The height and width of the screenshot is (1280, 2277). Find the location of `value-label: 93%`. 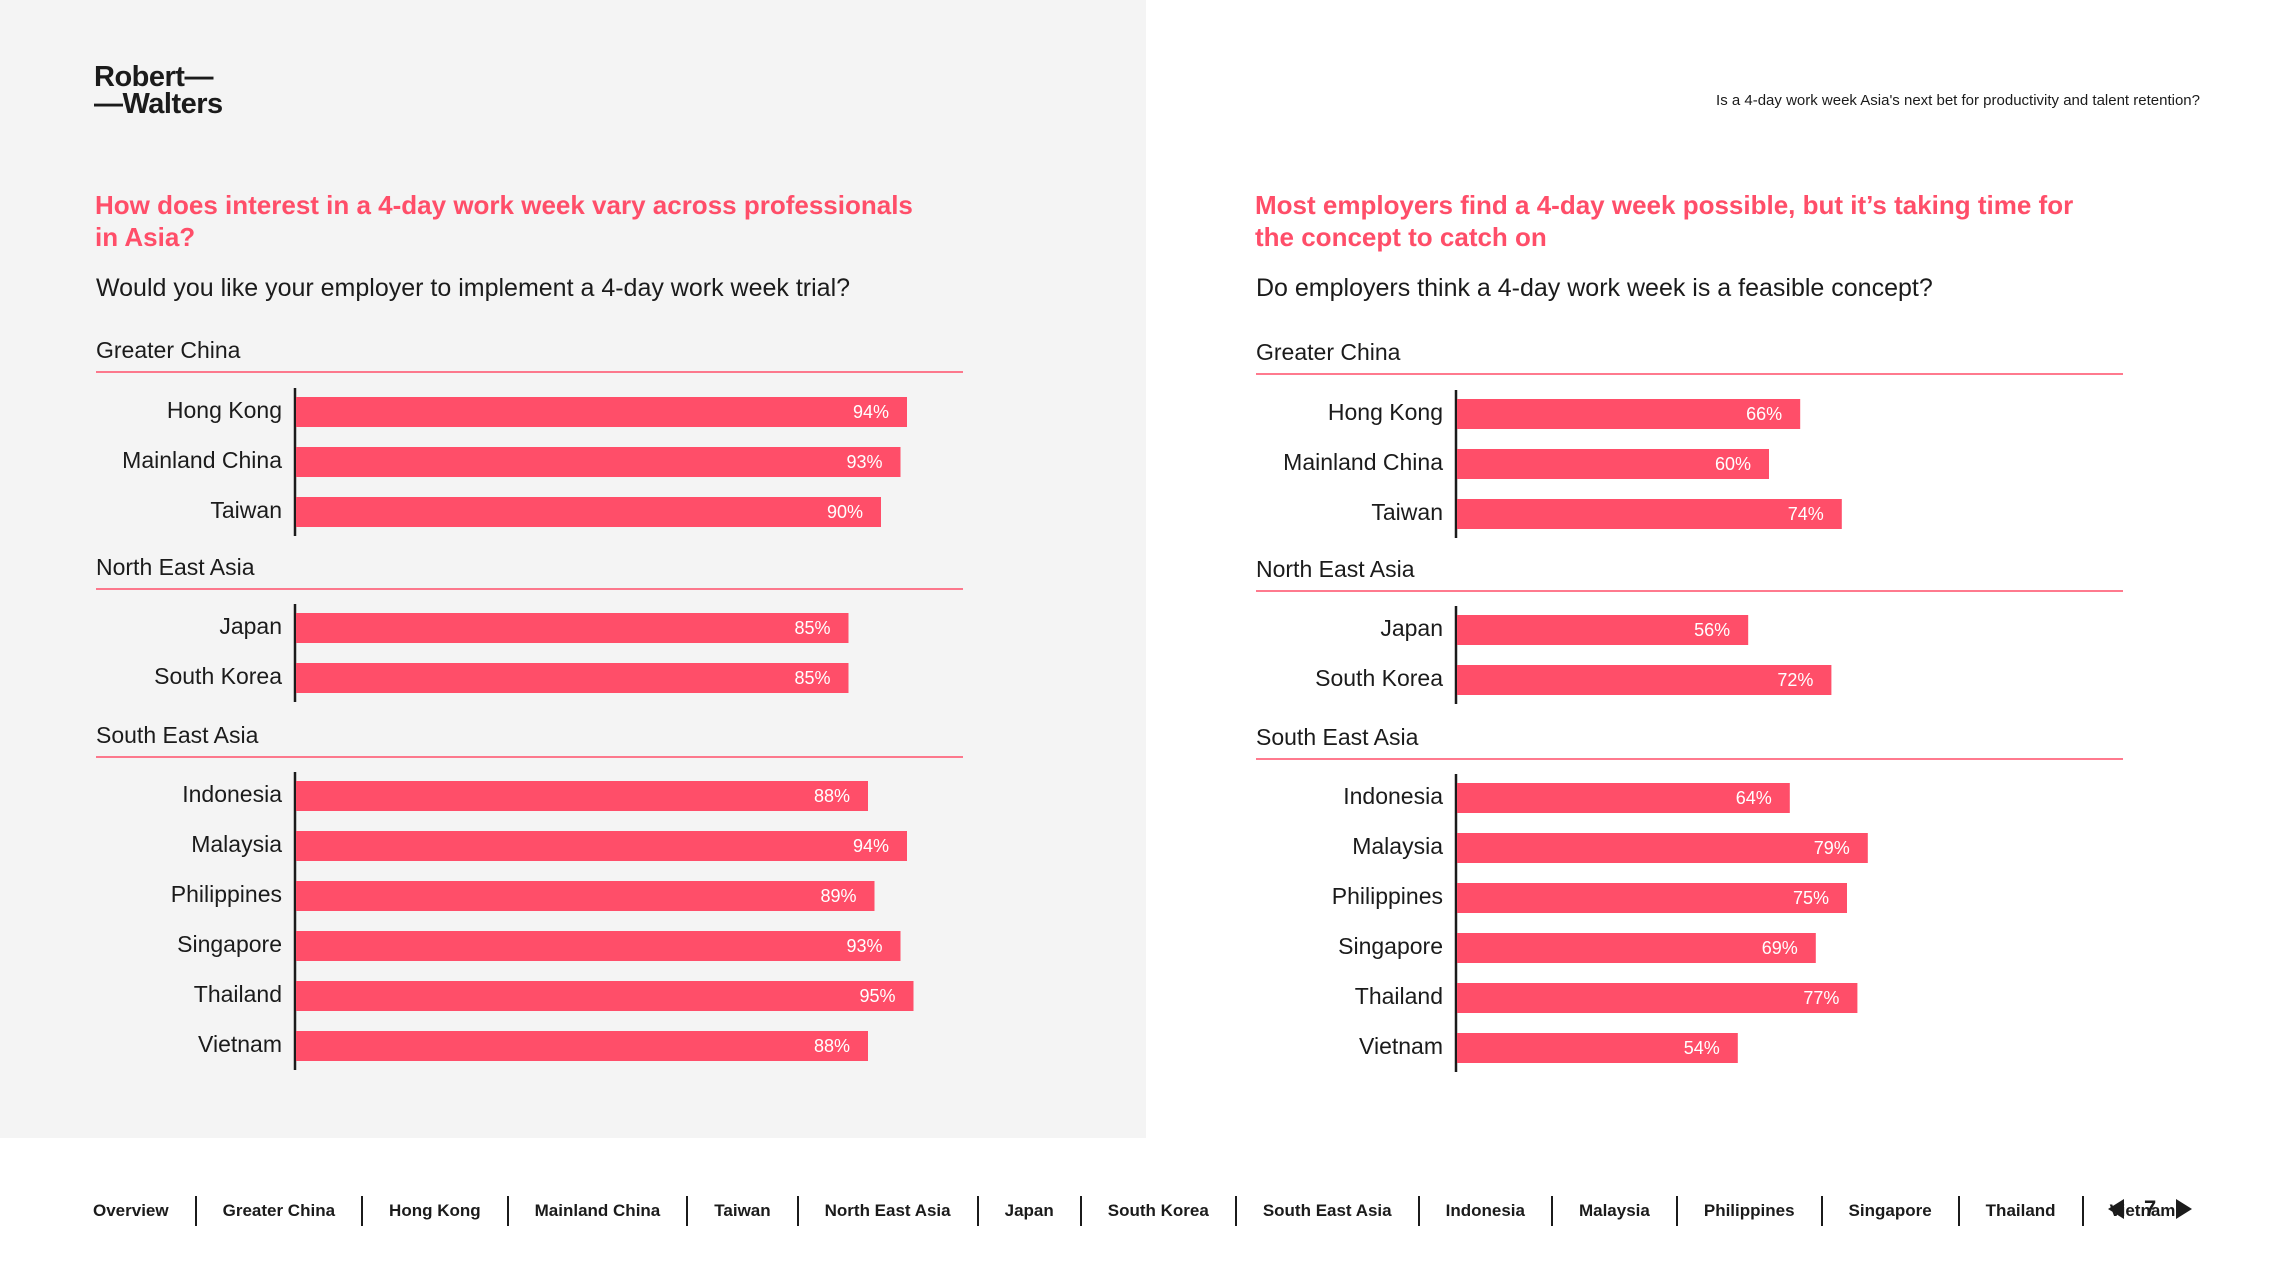

value-label: 93% is located at coordinates (864, 462).